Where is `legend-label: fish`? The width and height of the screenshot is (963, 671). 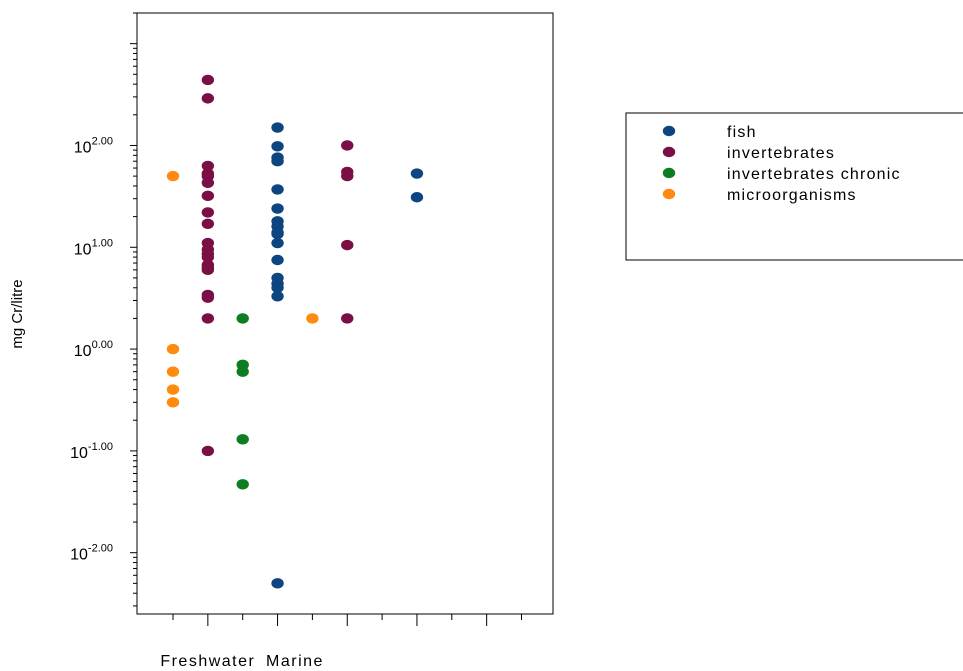 legend-label: fish is located at coordinates (742, 132).